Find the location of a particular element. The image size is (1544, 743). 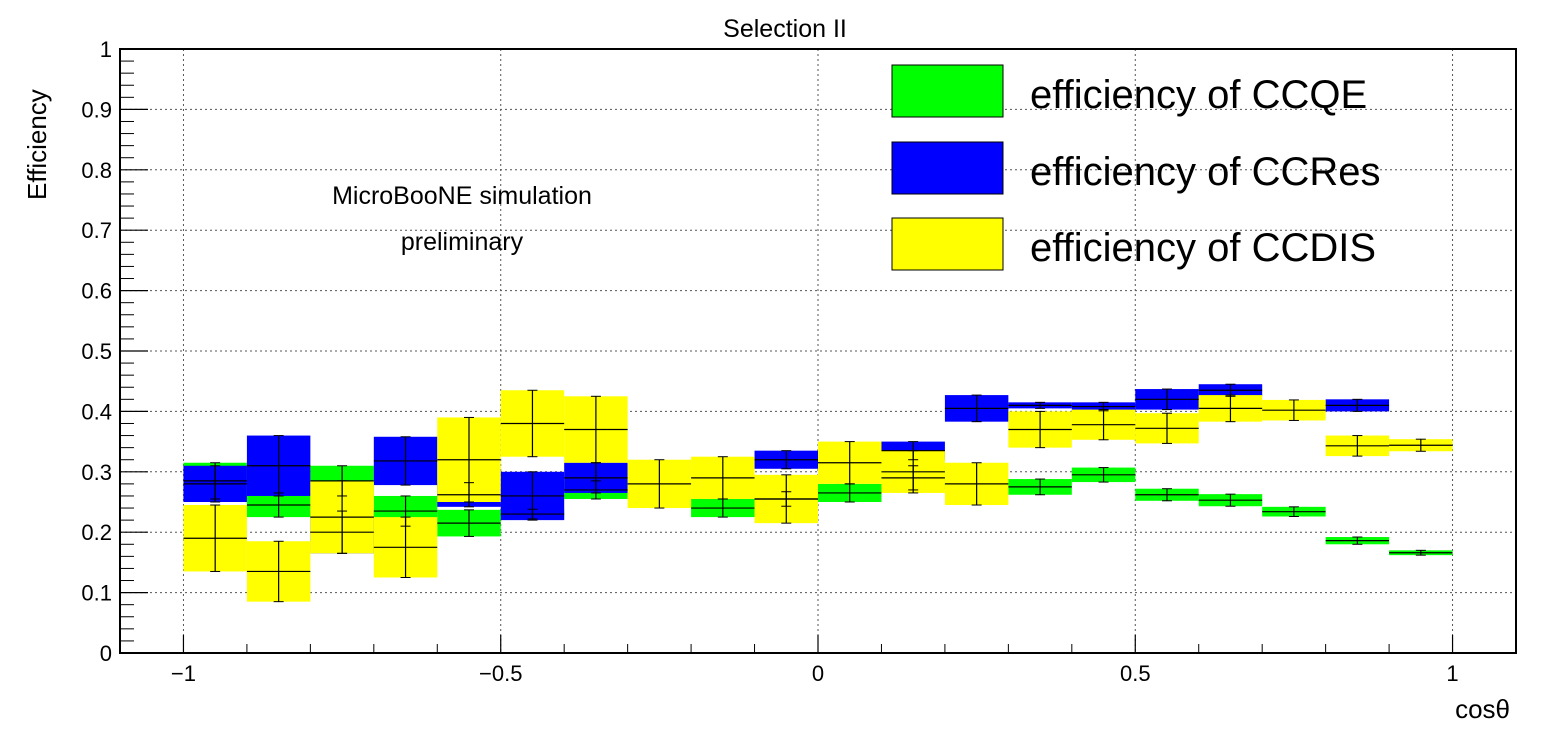

x-tick-label: 1 is located at coordinates (1452, 673).